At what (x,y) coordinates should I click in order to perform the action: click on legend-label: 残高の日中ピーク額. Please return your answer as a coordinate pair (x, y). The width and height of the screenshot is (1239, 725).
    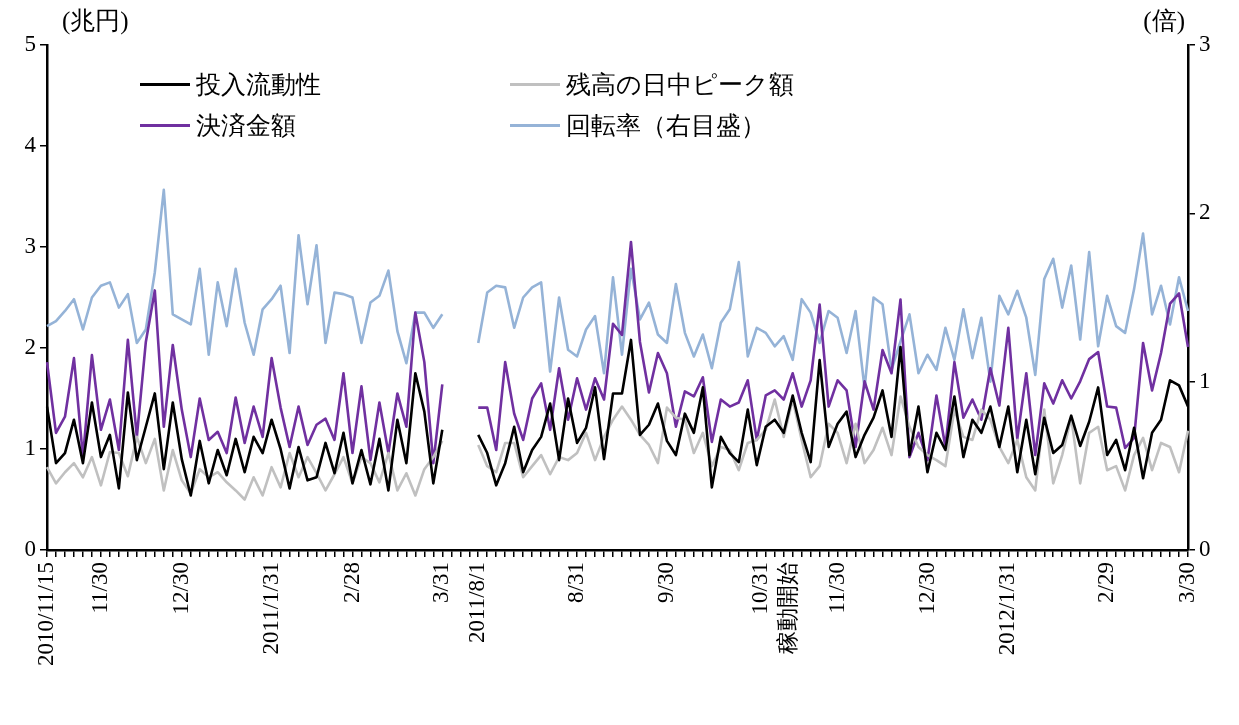
    Looking at the image, I should click on (680, 85).